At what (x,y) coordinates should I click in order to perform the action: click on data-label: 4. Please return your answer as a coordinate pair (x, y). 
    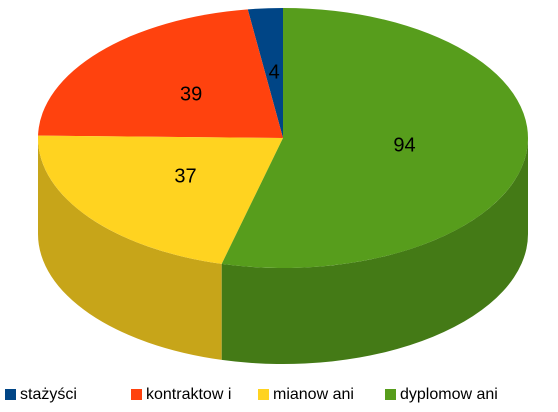
    Looking at the image, I should click on (274, 72).